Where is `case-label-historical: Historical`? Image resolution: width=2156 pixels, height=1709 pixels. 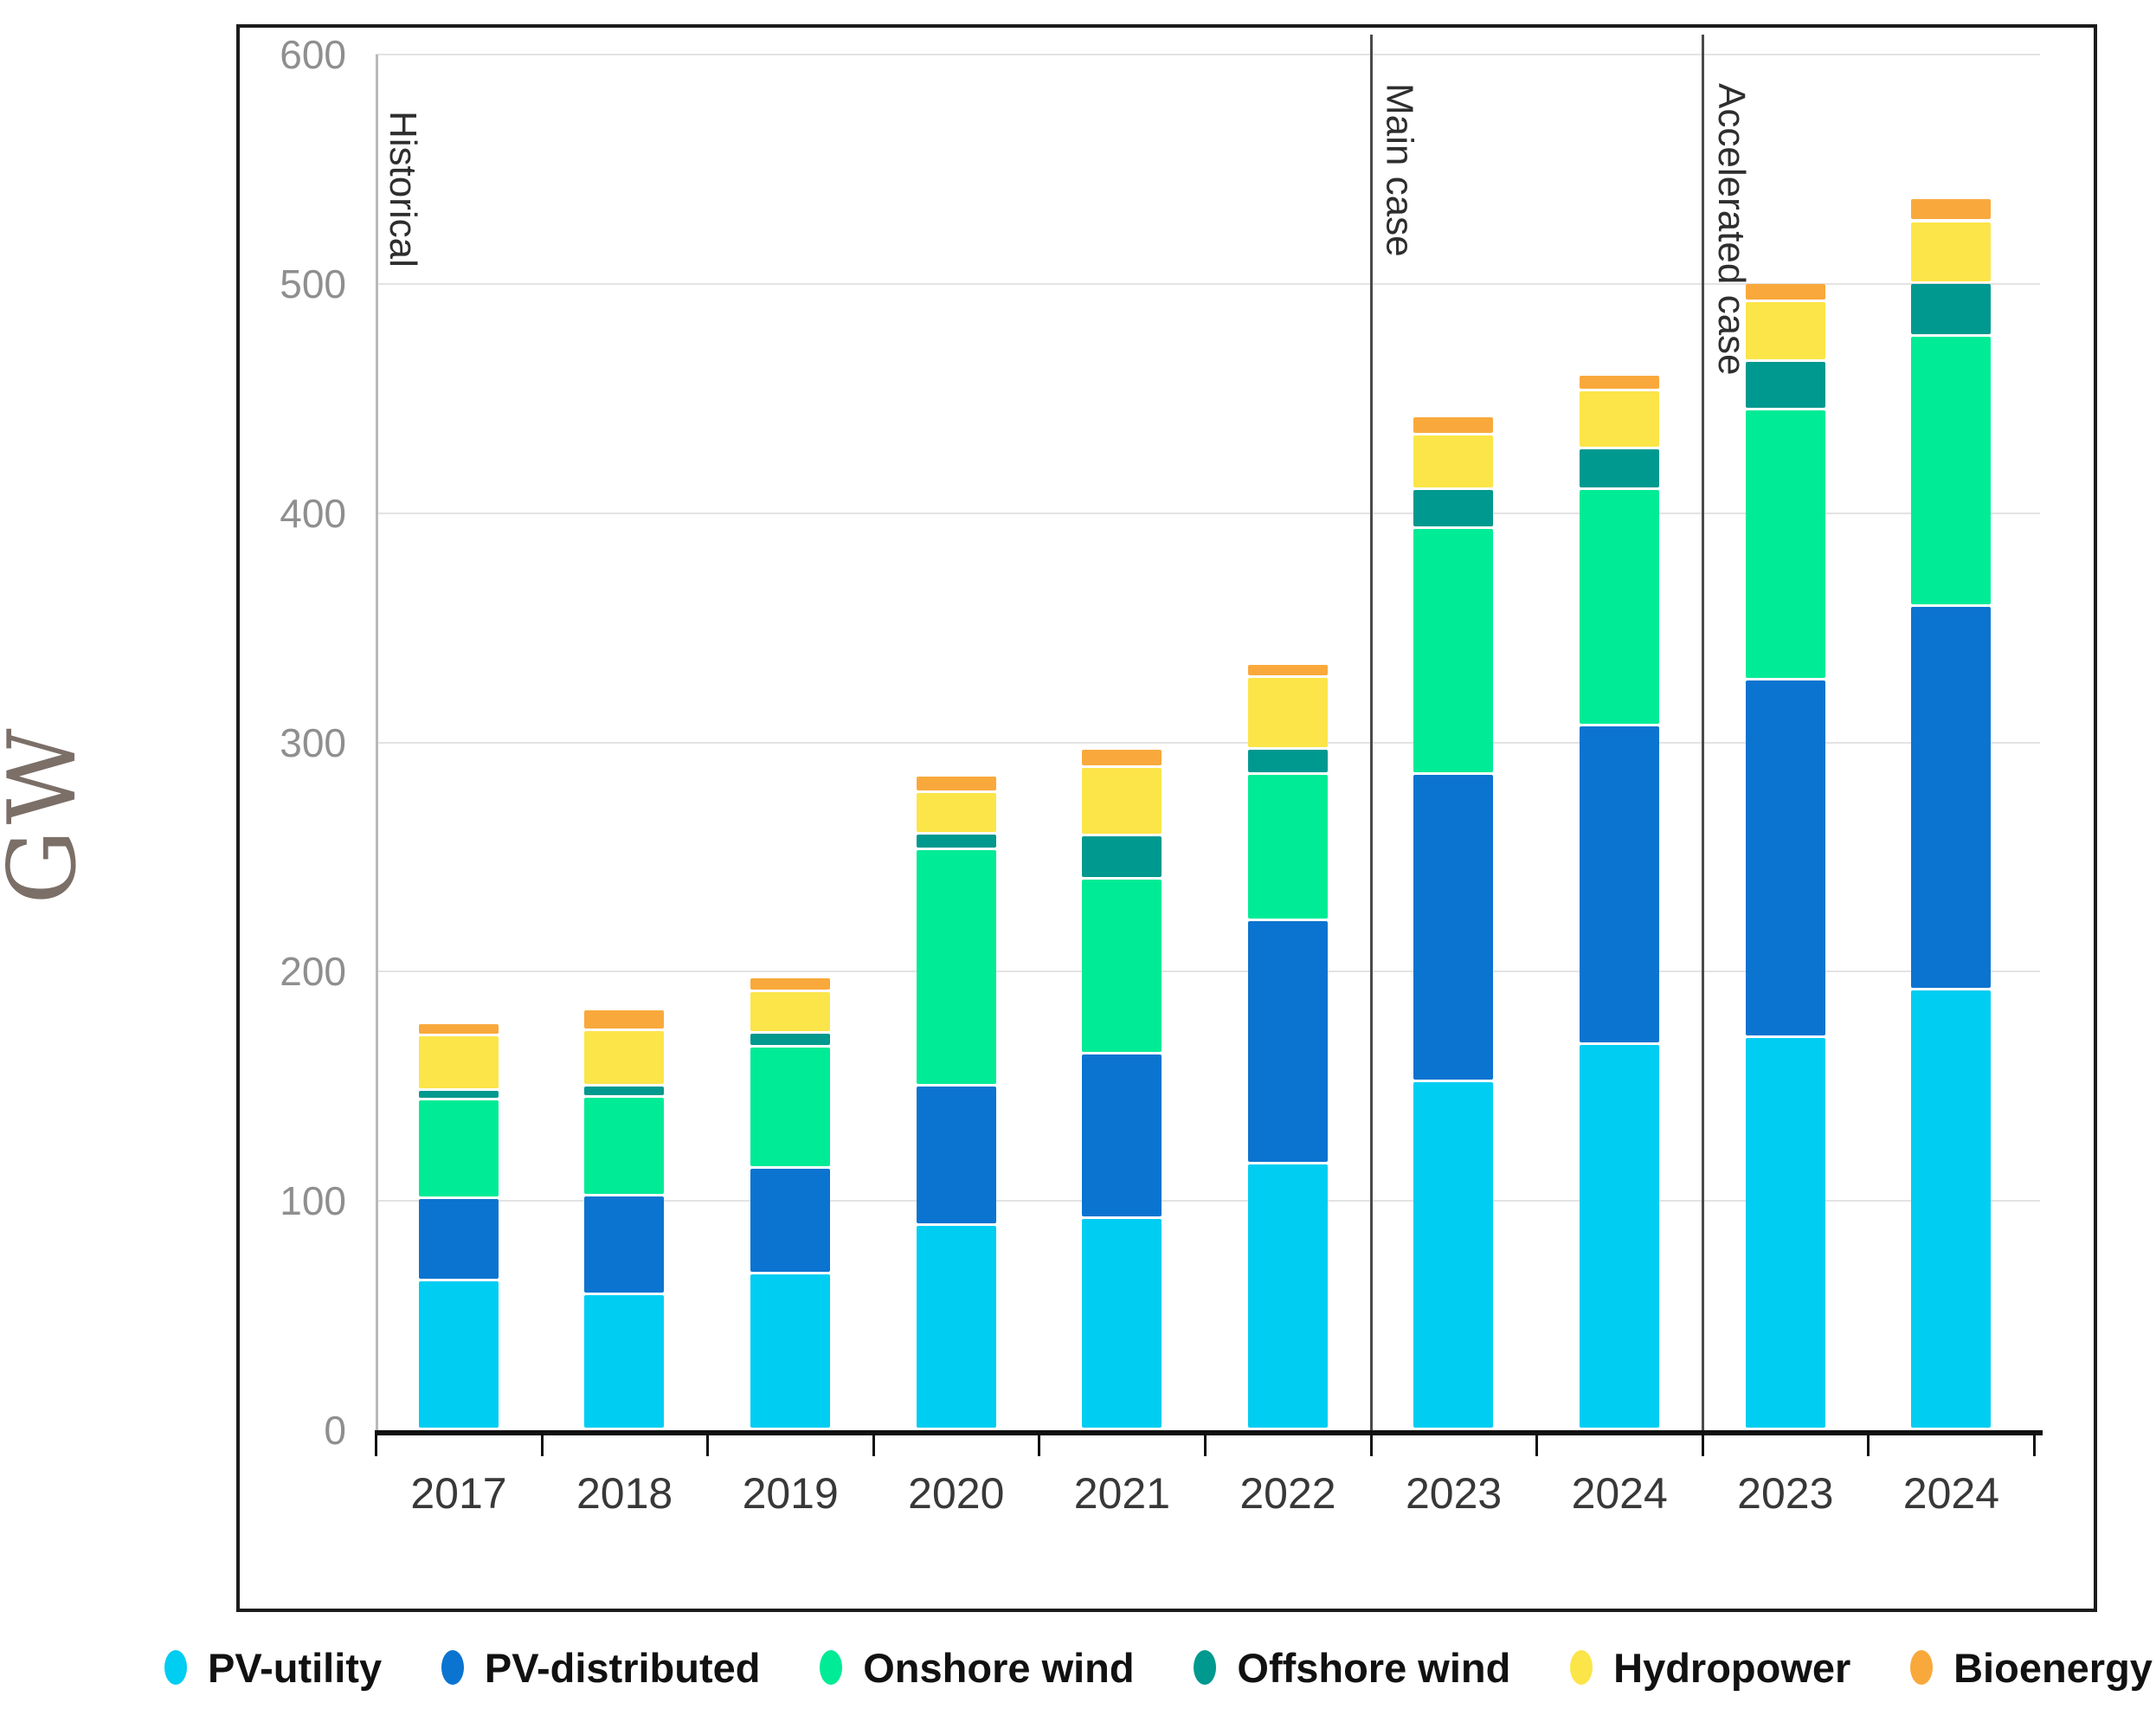
case-label-historical: Historical is located at coordinates (403, 189).